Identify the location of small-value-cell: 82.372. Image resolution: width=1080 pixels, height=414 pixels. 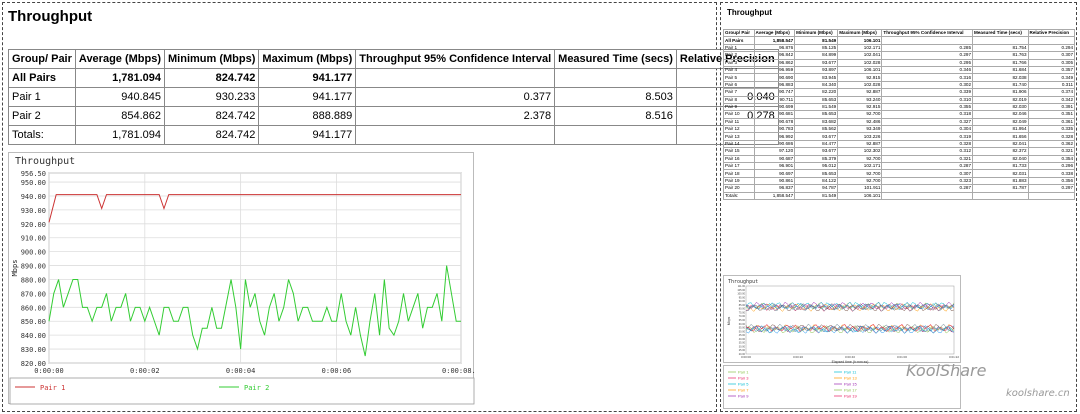
(1000, 151).